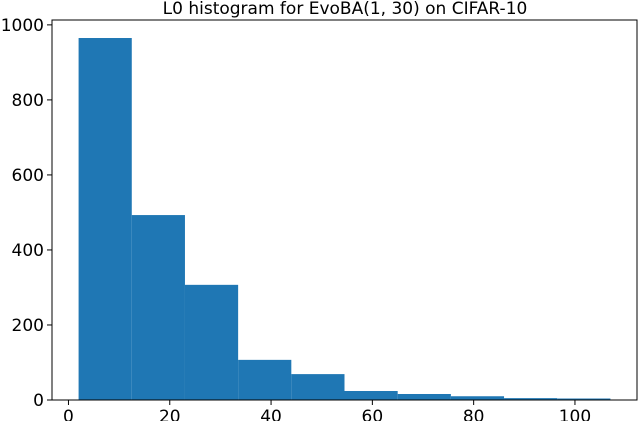  Describe the element at coordinates (170, 414) in the screenshot. I see `x-tick-label: 20` at that location.